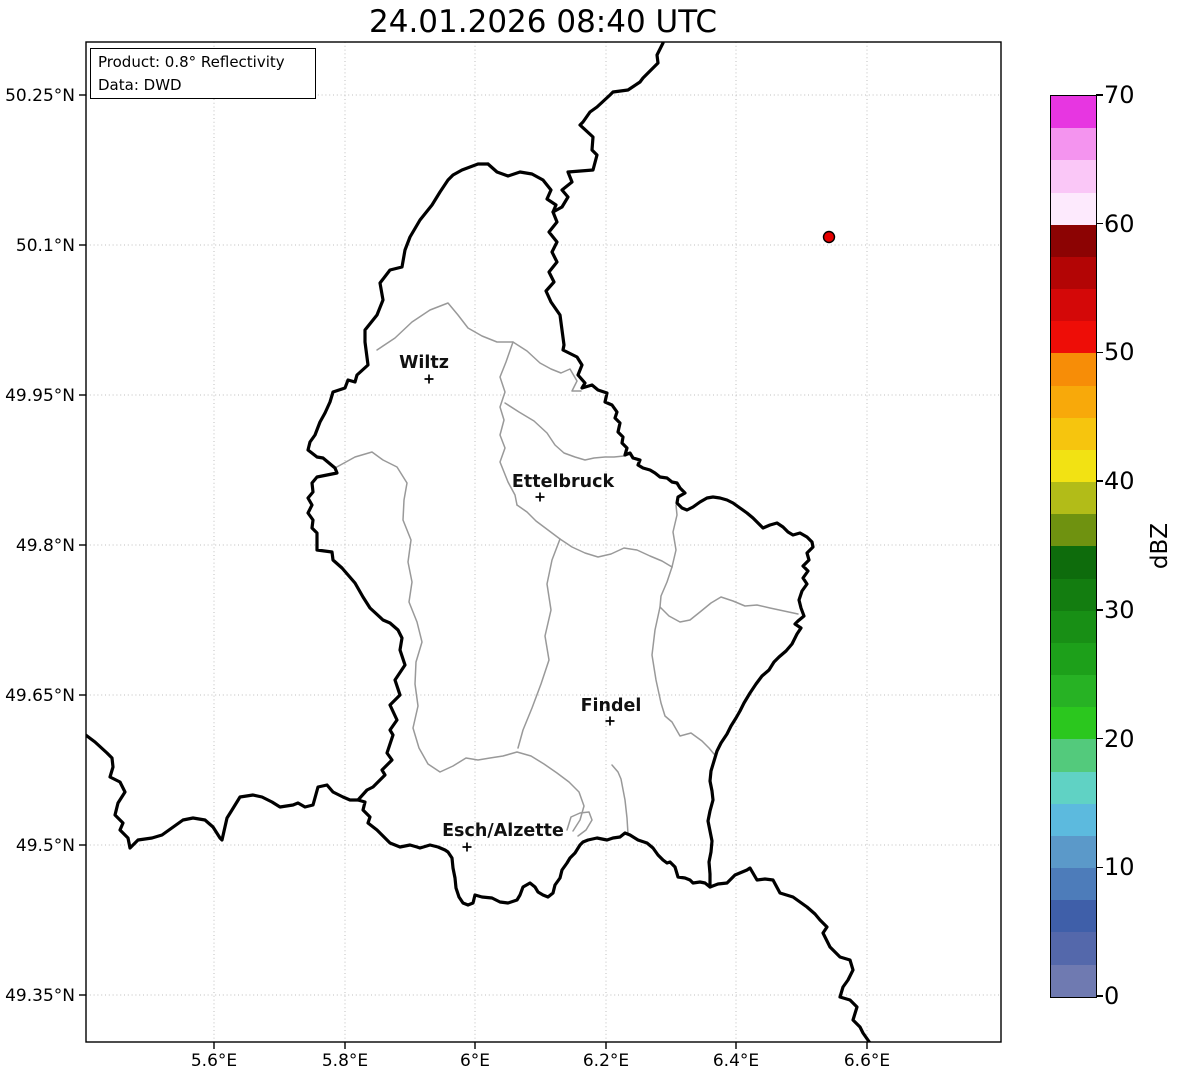 The image size is (1184, 1081). Describe the element at coordinates (45, 246) in the screenshot. I see `y-tick-label: 50.1°N` at that location.